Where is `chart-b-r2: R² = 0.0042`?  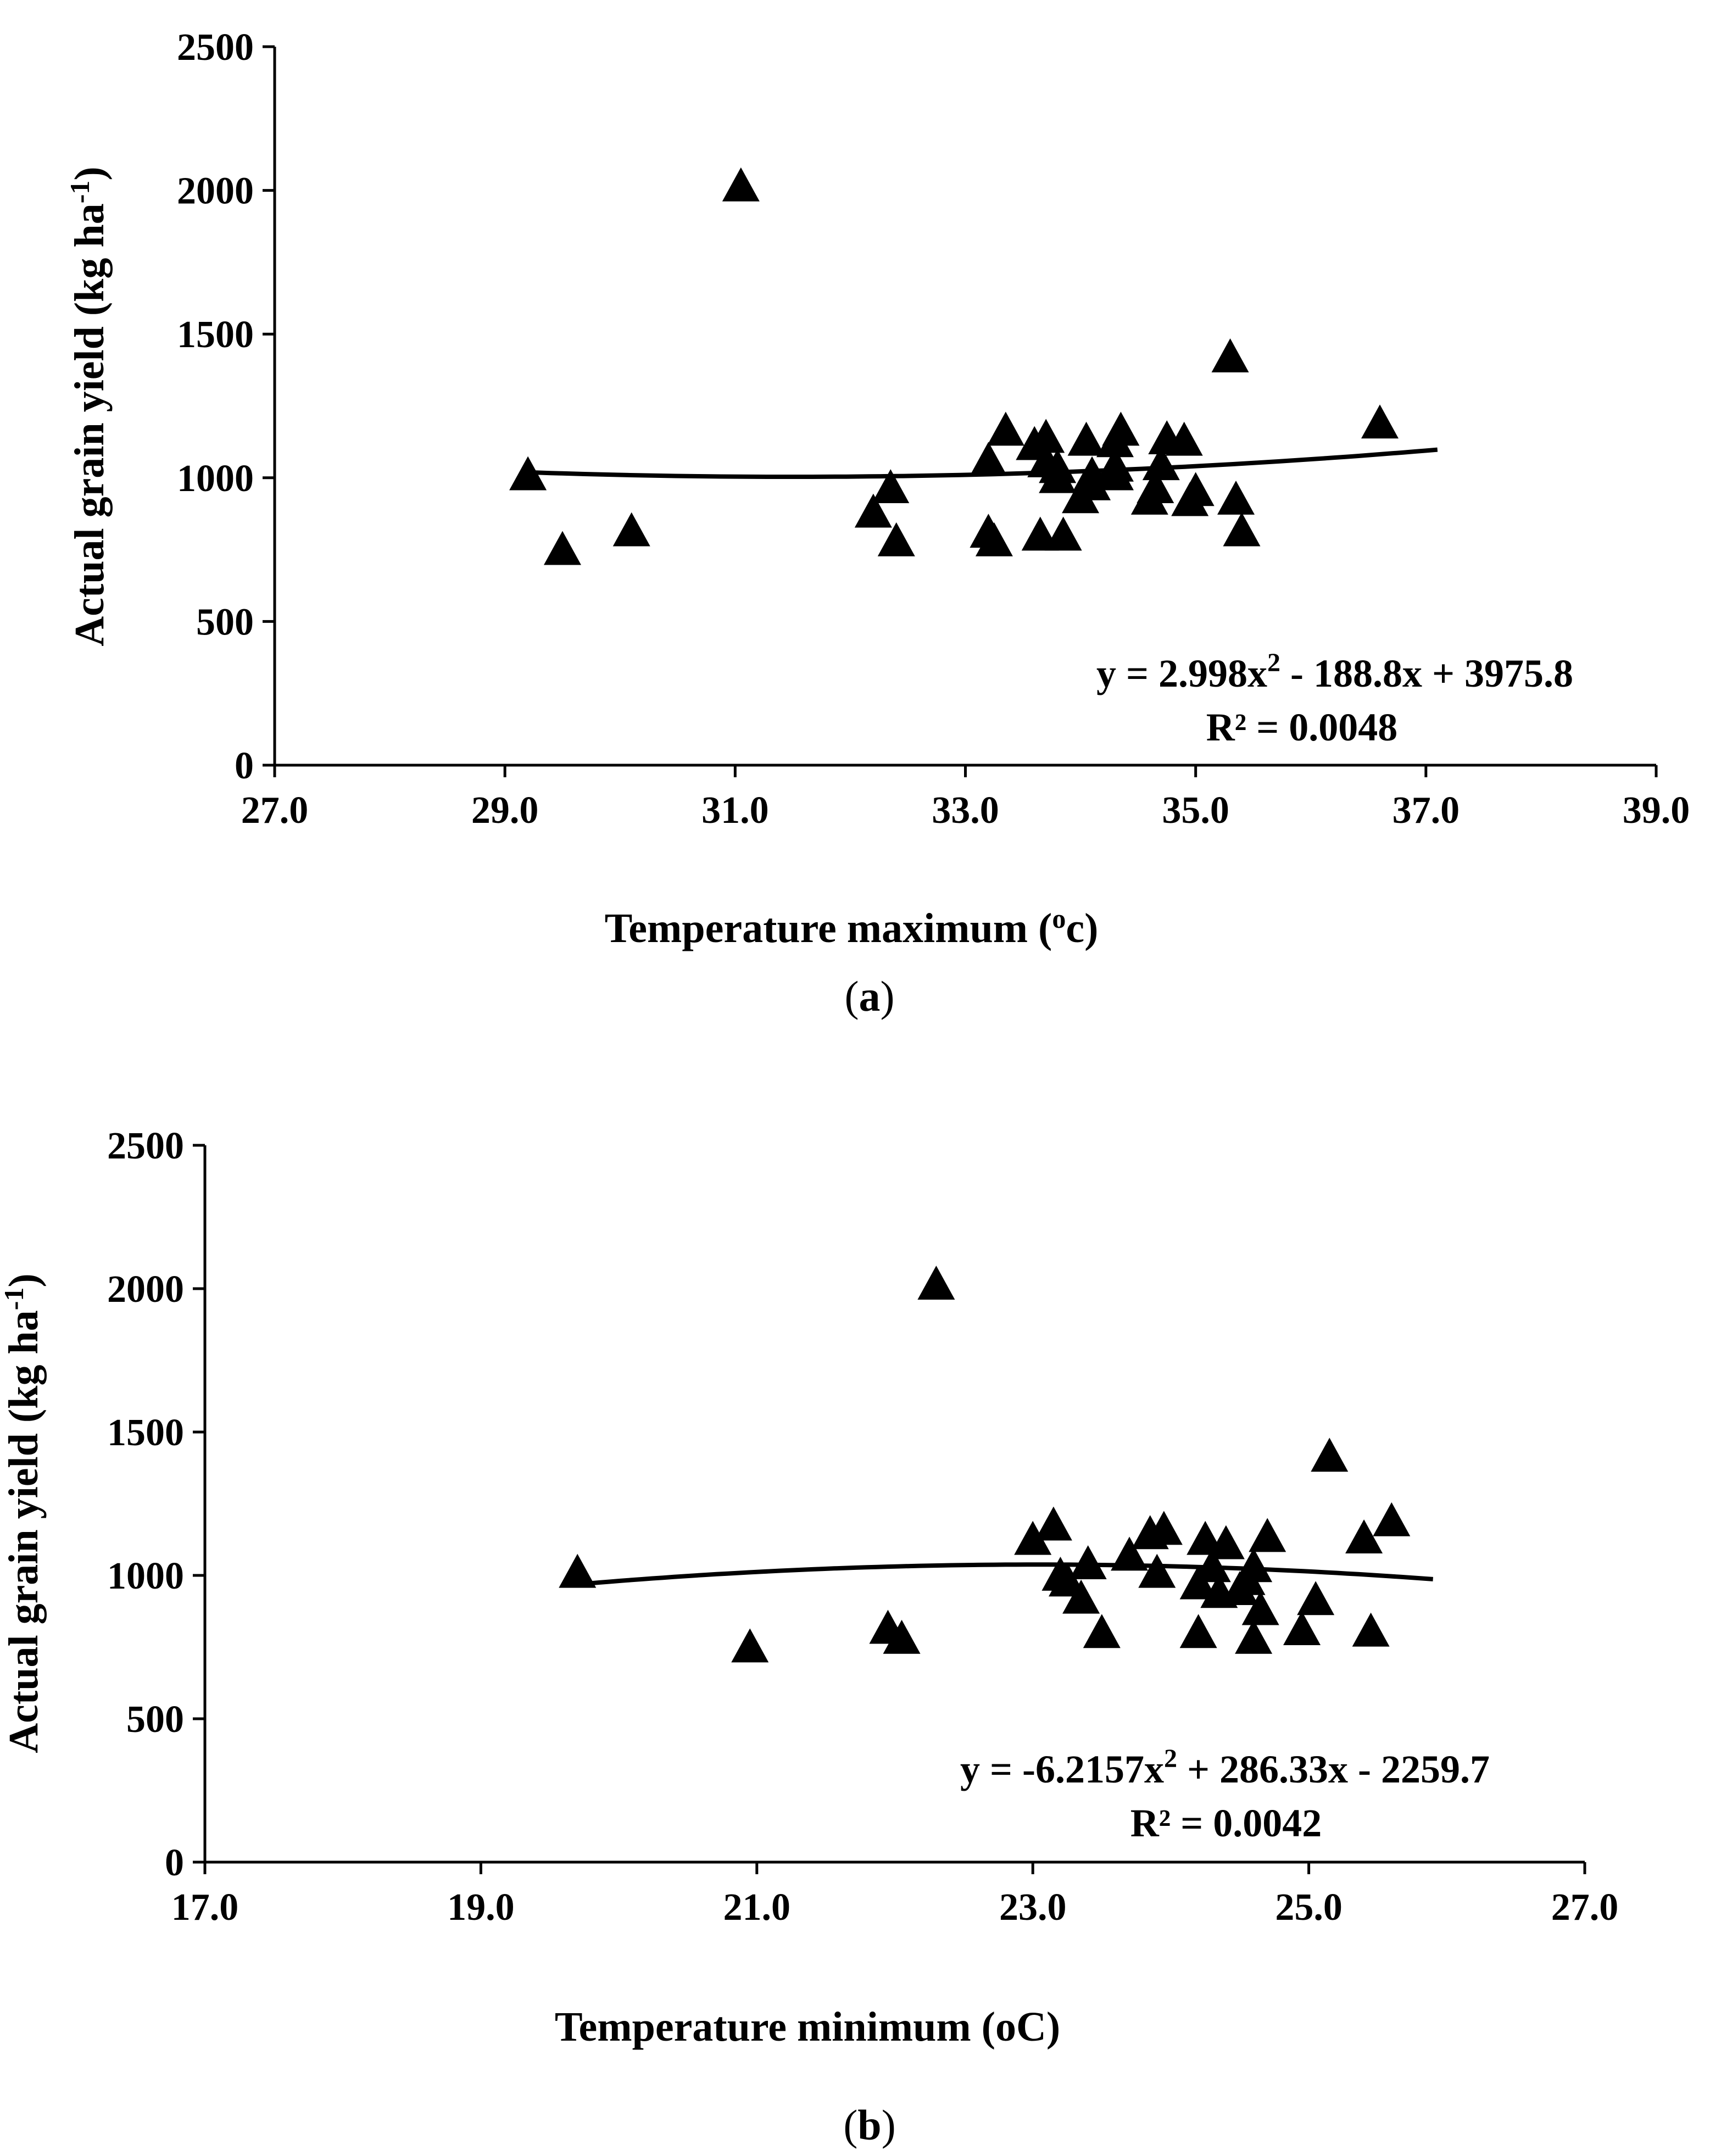 chart-b-r2: R² = 0.0042 is located at coordinates (1226, 1823).